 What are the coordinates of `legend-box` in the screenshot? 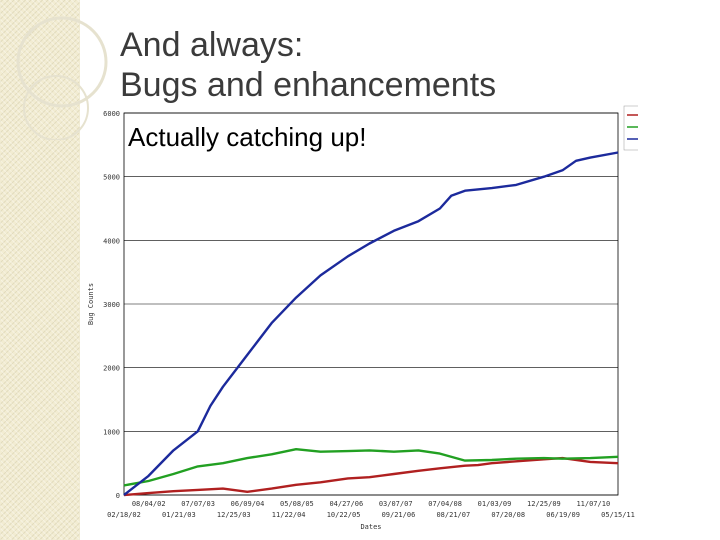 It's located at (630, 128).